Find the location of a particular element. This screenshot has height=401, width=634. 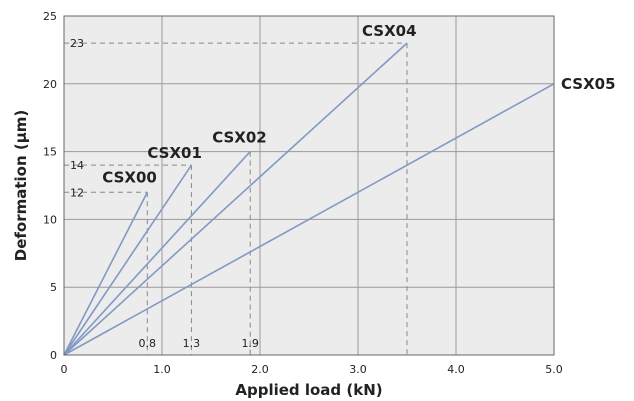

series-label-csx02: CSX02 is located at coordinates (239, 138).